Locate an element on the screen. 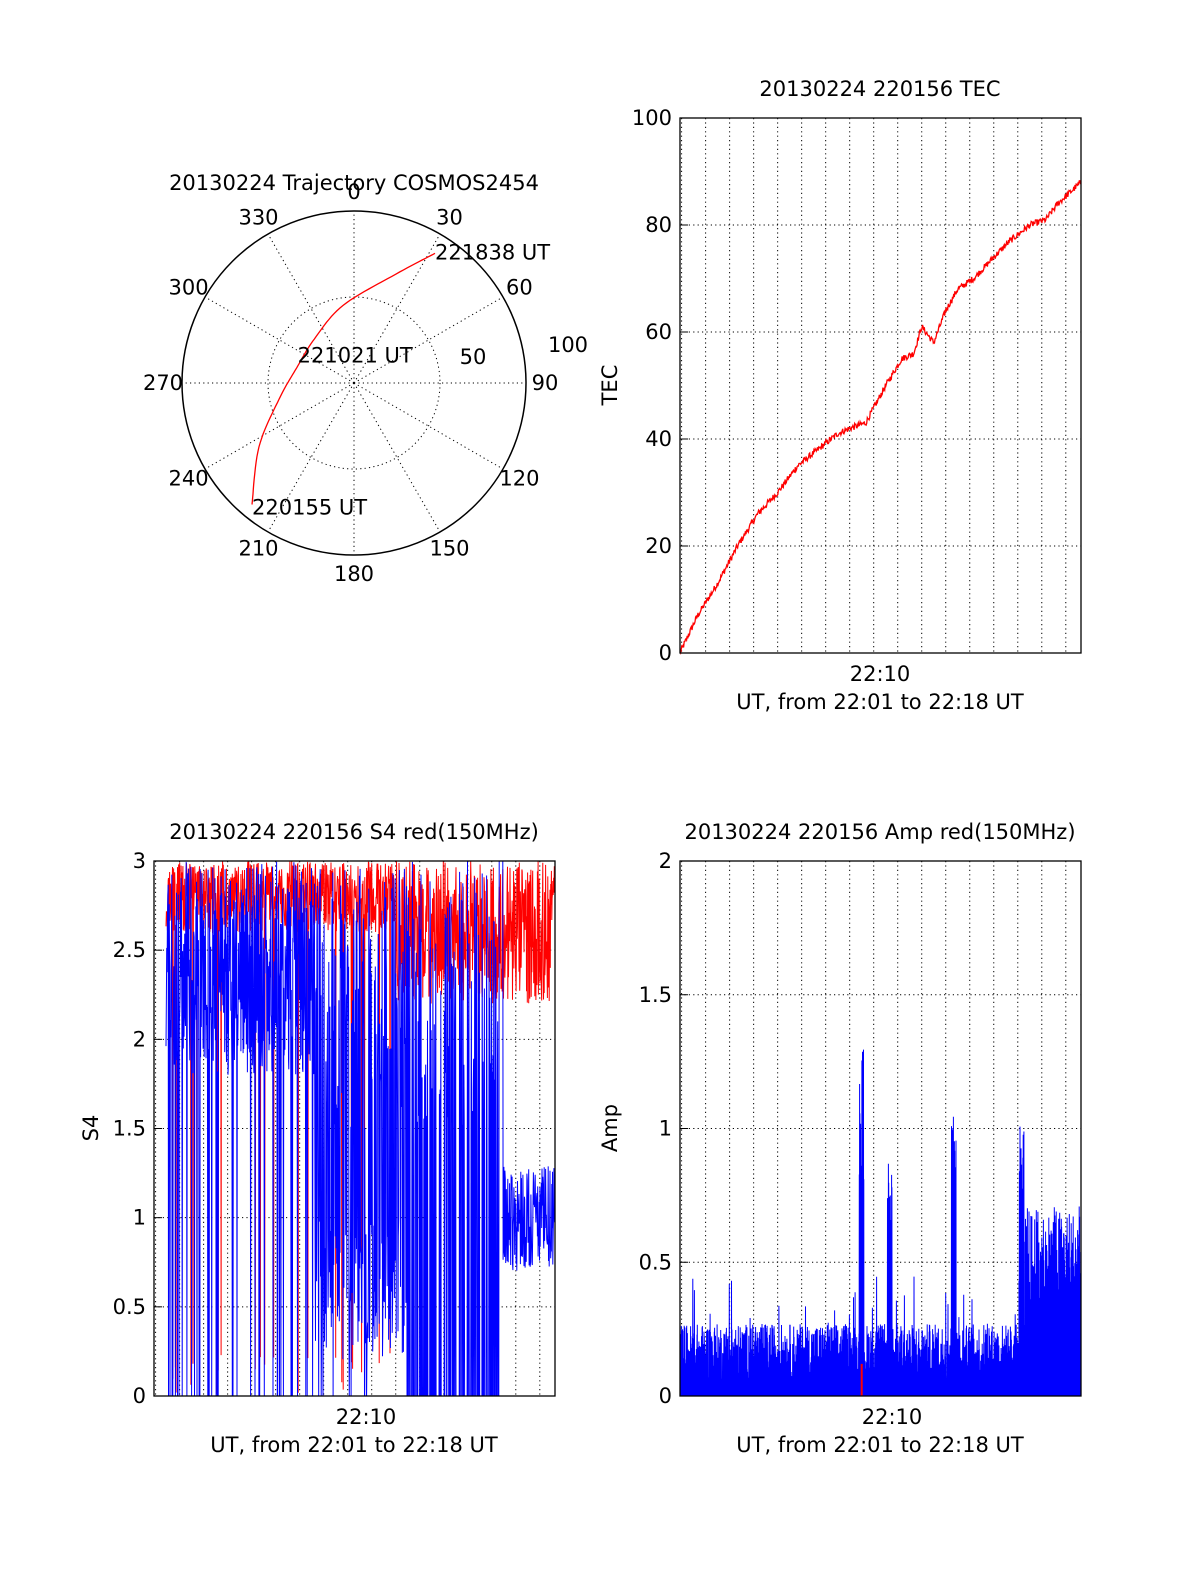 The height and width of the screenshot is (1575, 1200). amp-blue-series is located at coordinates (880, 1223).